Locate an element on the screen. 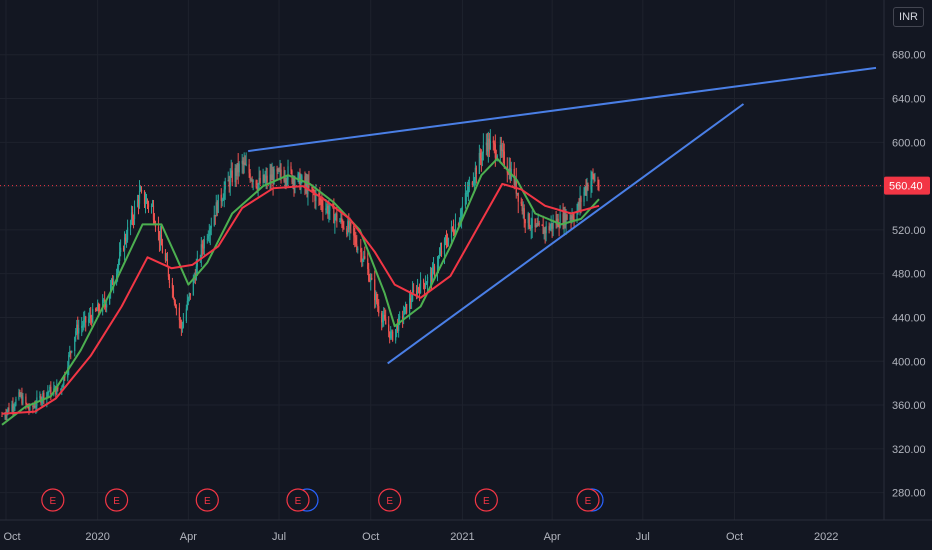  currency-badge: INR is located at coordinates (908, 17).